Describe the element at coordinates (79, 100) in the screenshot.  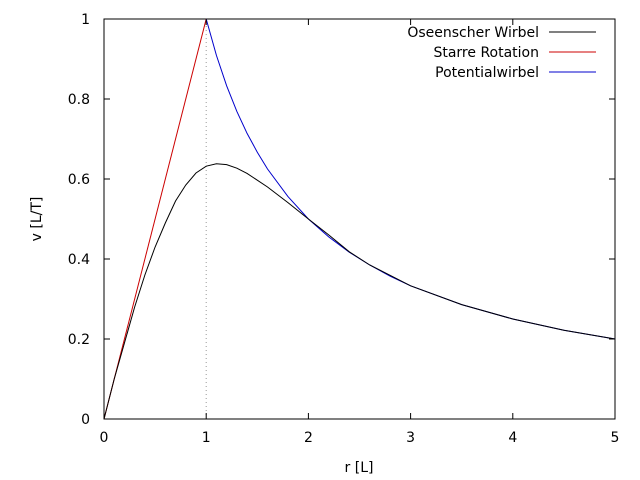
I see `y-tick-label: 0.8` at that location.